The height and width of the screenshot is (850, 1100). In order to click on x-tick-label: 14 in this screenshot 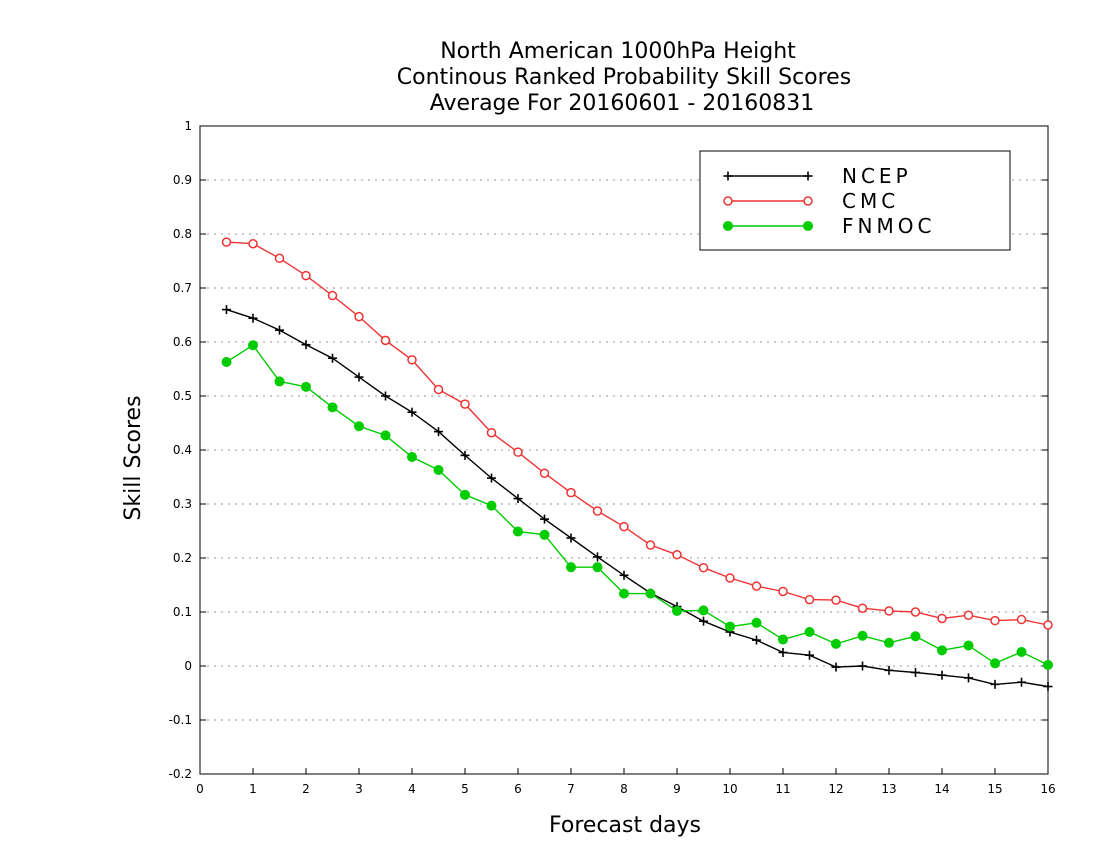, I will do `click(941, 789)`.